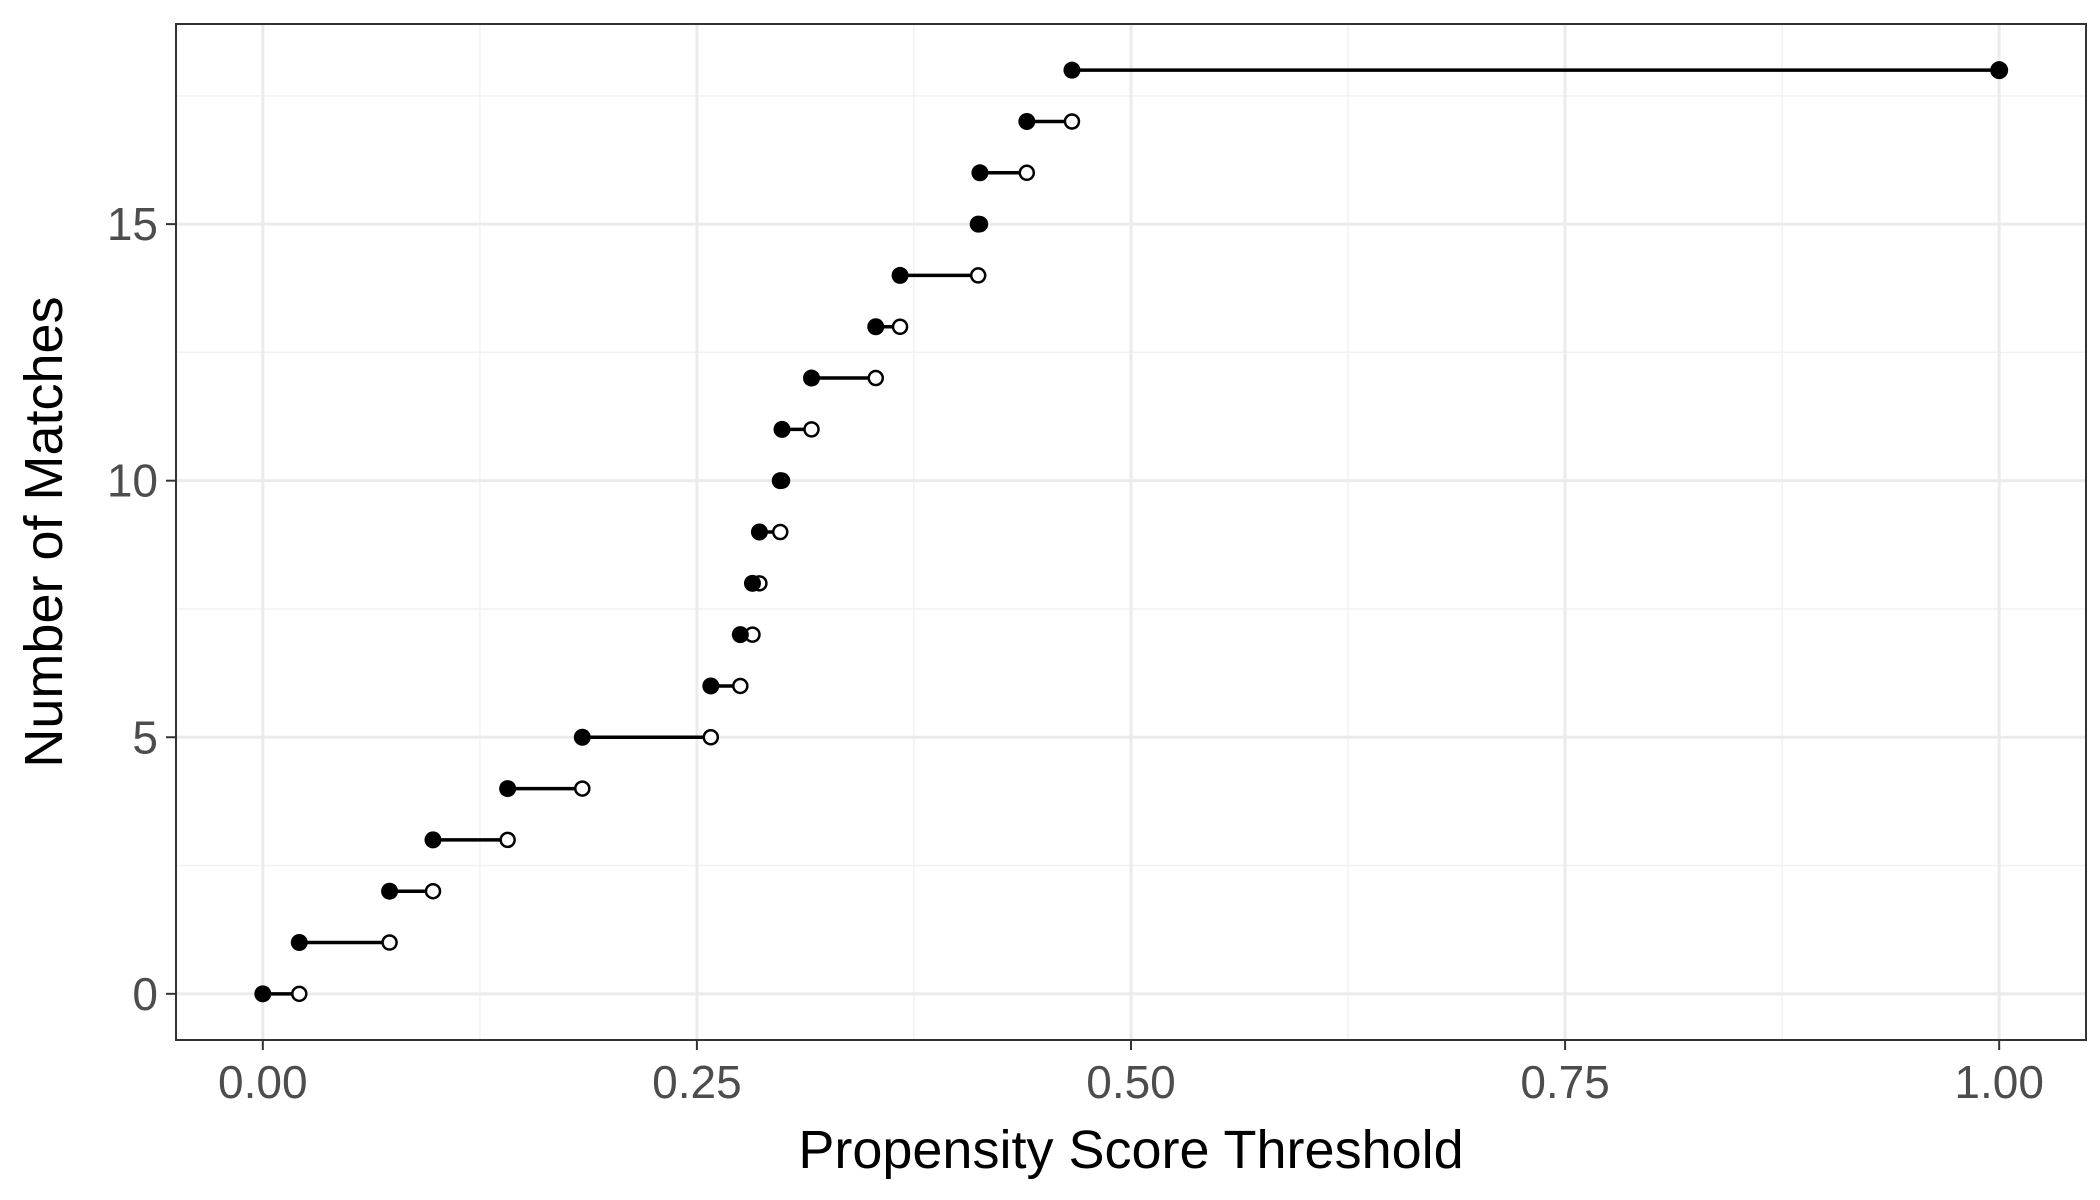  I want to click on y-tick-label: 5, so click(145, 737).